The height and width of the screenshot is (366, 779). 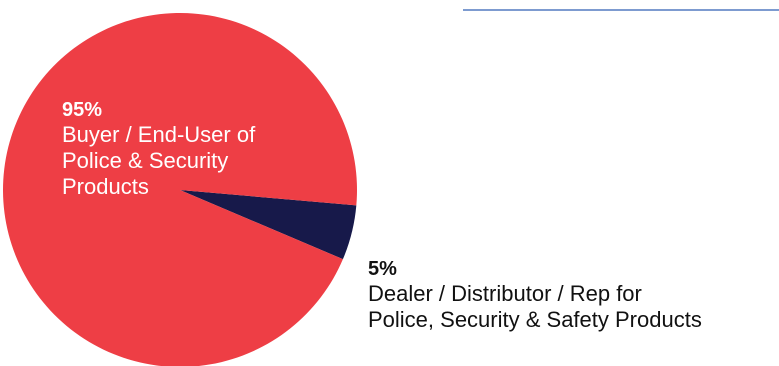 What do you see at coordinates (535, 319) in the screenshot?
I see `slice-text-line: Police, Security & Safety Products` at bounding box center [535, 319].